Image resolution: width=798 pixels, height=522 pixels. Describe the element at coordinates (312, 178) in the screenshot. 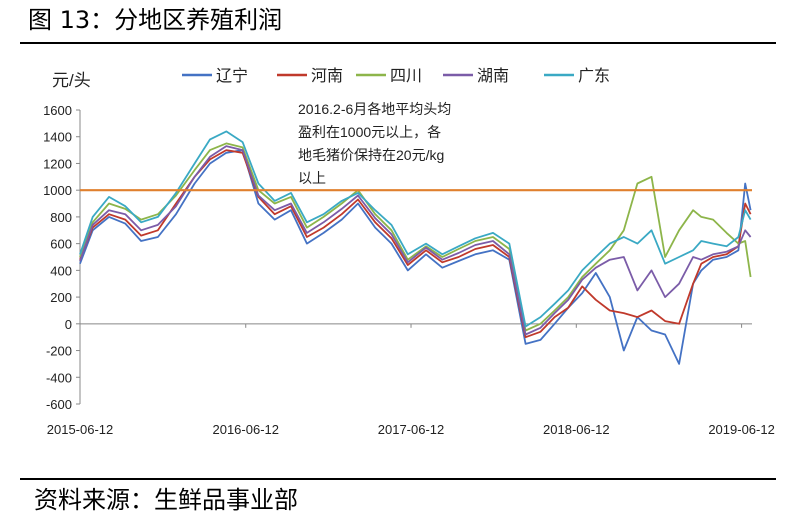

I see `annotation-line: 以上` at that location.